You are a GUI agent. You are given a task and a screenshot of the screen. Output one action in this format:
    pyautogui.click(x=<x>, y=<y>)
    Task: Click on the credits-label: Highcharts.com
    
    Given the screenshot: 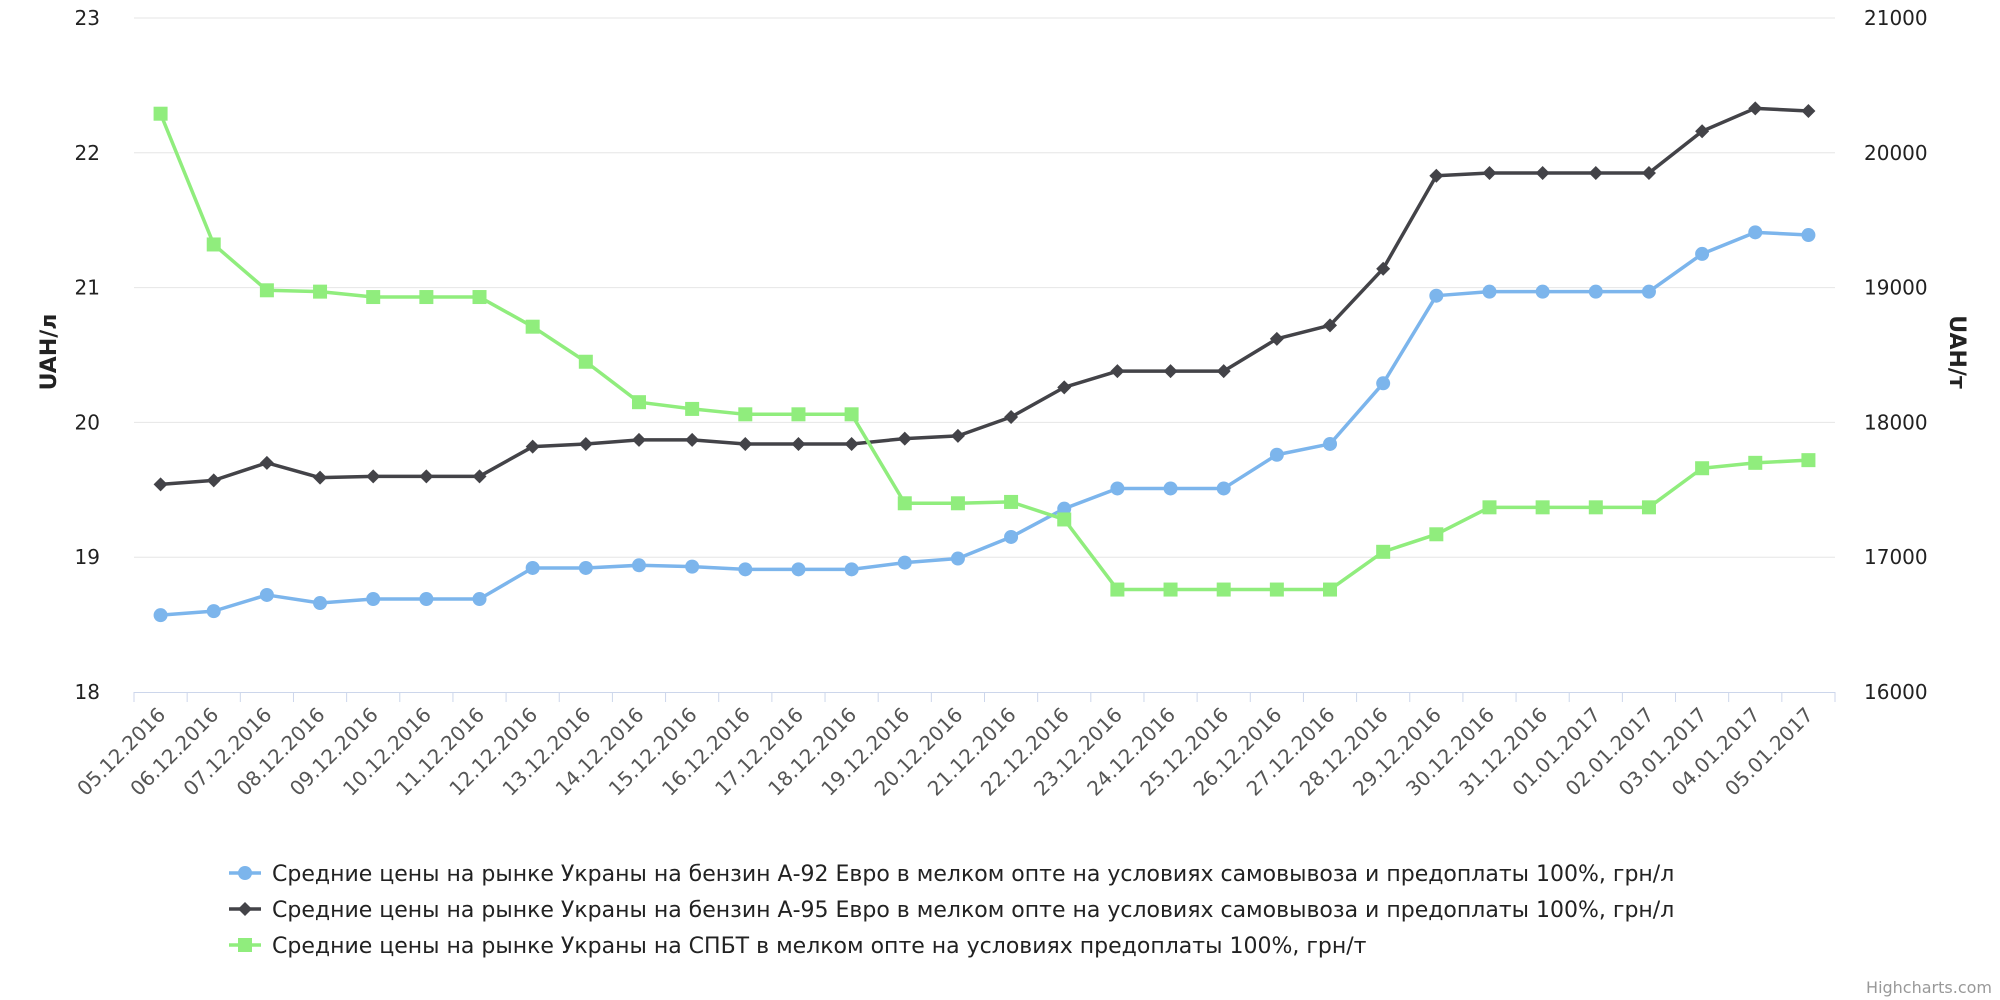 What is the action you would take?
    pyautogui.click(x=1929, y=987)
    